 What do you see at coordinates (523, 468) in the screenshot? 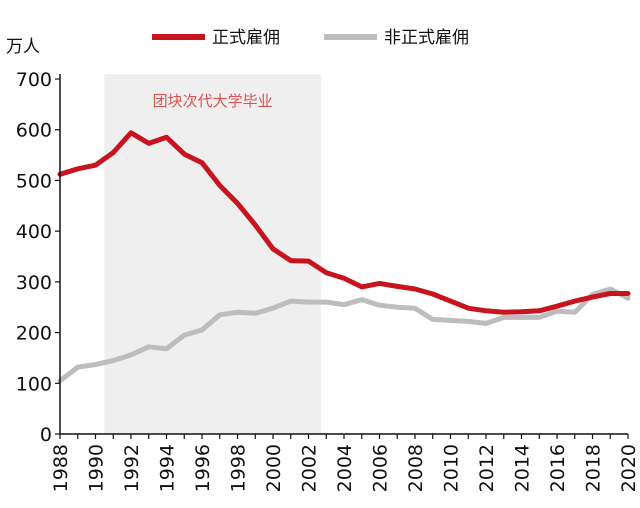
I see `x-tick-label: 2014` at bounding box center [523, 468].